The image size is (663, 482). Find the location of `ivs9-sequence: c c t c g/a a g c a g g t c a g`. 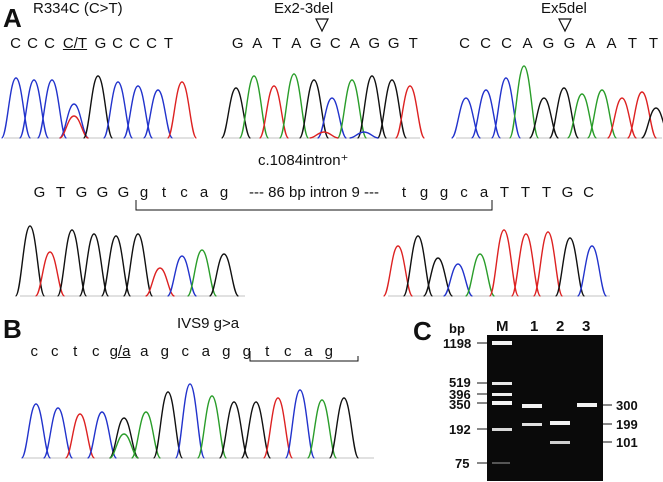

ivs9-sequence: c c t c g/a a g c a g g t c a g is located at coordinates (181, 351).